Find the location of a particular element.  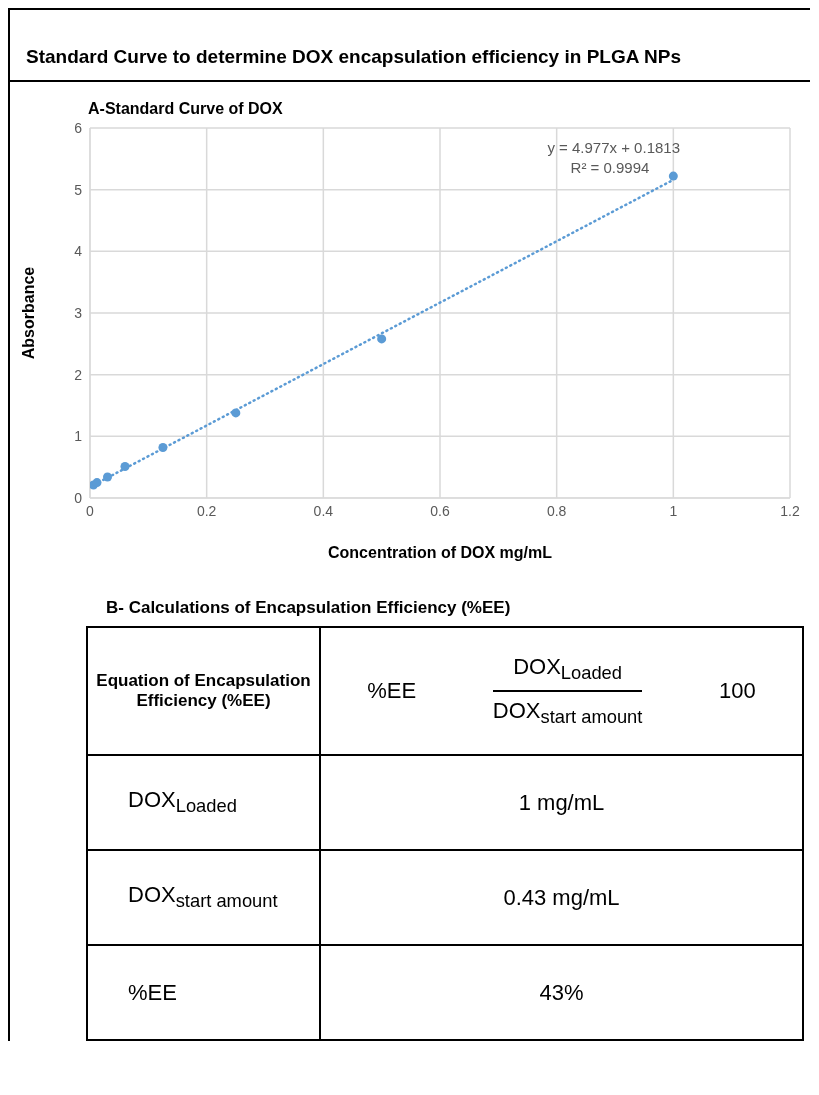

y-tick-label: 1 is located at coordinates (78, 436).